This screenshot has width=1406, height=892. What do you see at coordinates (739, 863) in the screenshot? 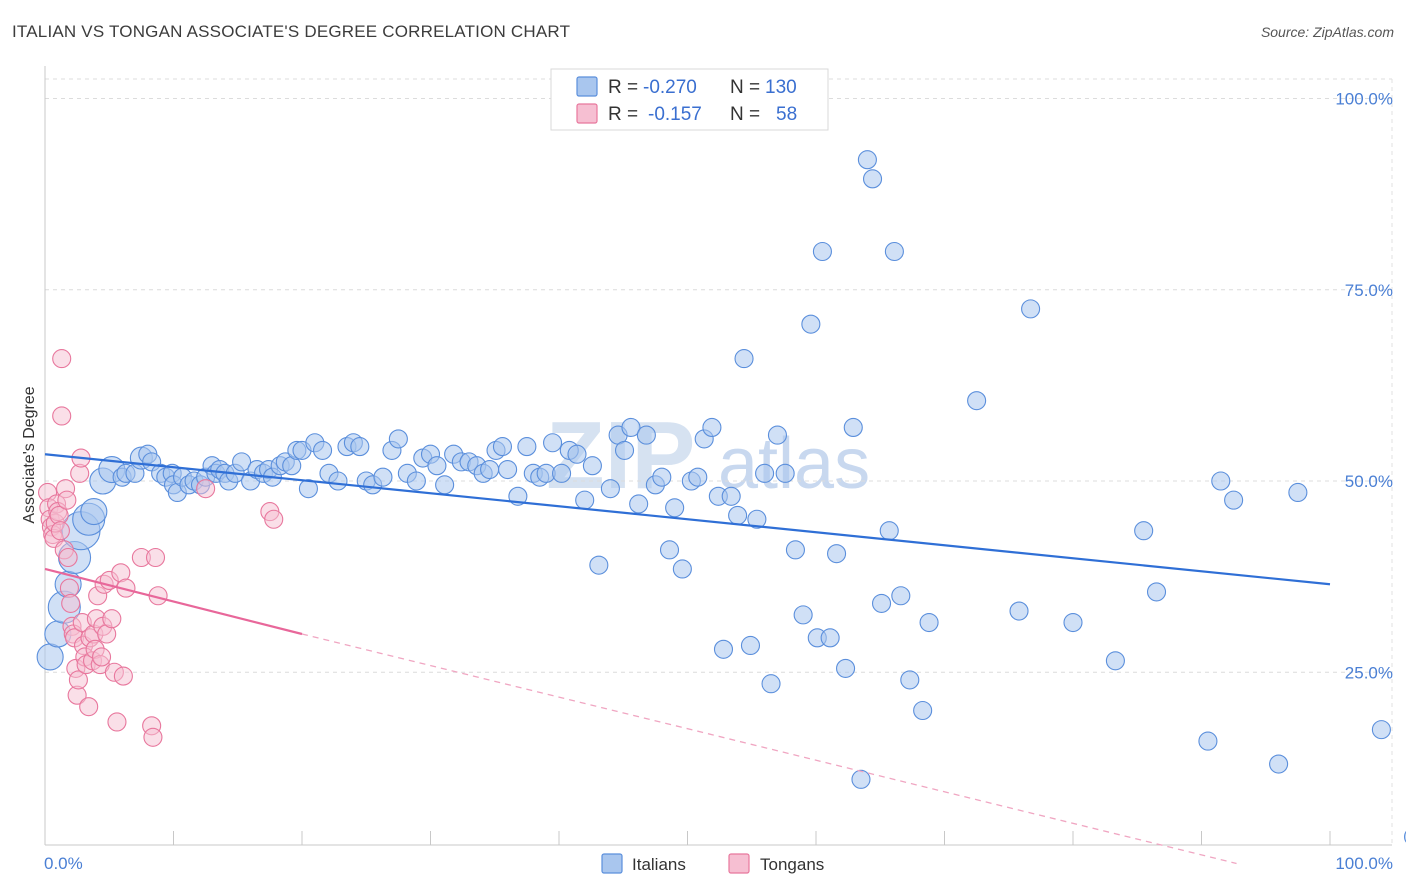
I see `bottom-legend-swatch-tongans` at bounding box center [739, 863].